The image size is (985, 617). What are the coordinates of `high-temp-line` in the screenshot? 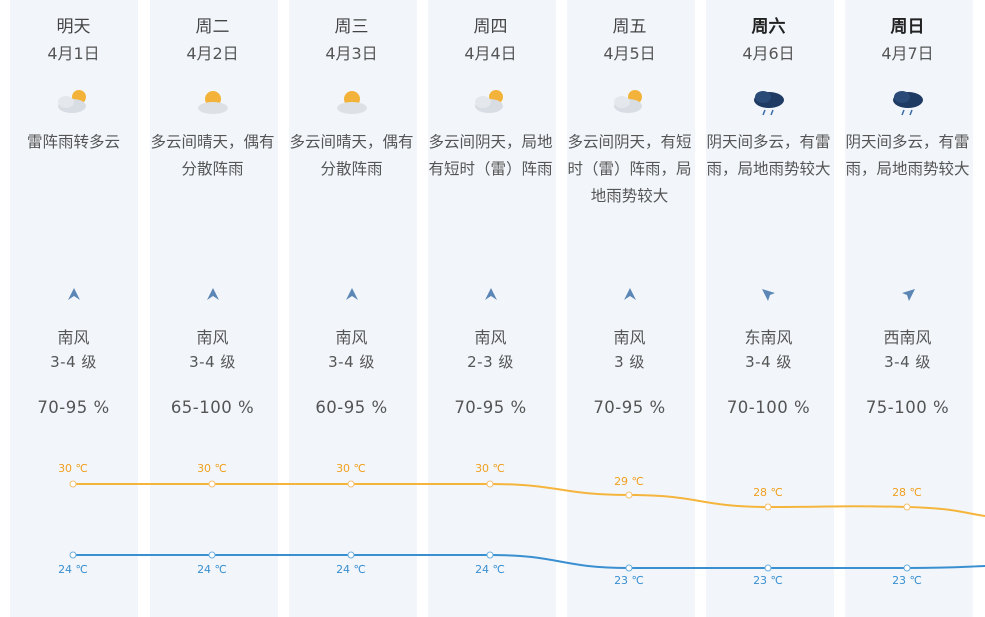 It's located at (529, 500).